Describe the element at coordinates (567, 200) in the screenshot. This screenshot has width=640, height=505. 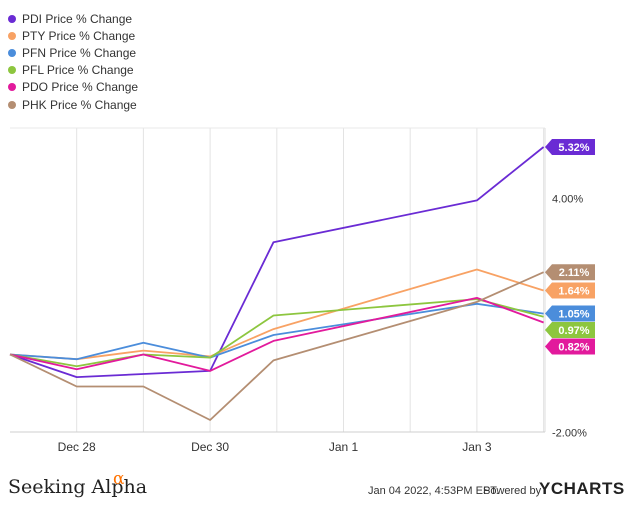
I see `y-tick-label: 4.00%` at that location.